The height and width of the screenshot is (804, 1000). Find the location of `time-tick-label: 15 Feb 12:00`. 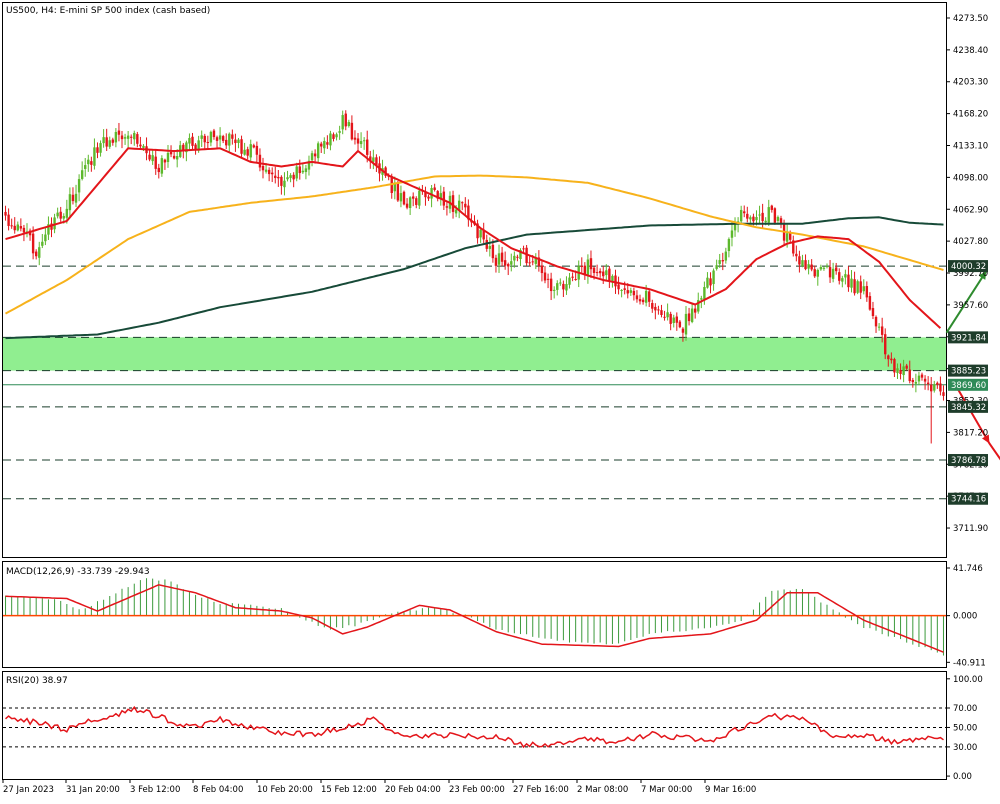

time-tick-label: 15 Feb 12:00 is located at coordinates (349, 790).